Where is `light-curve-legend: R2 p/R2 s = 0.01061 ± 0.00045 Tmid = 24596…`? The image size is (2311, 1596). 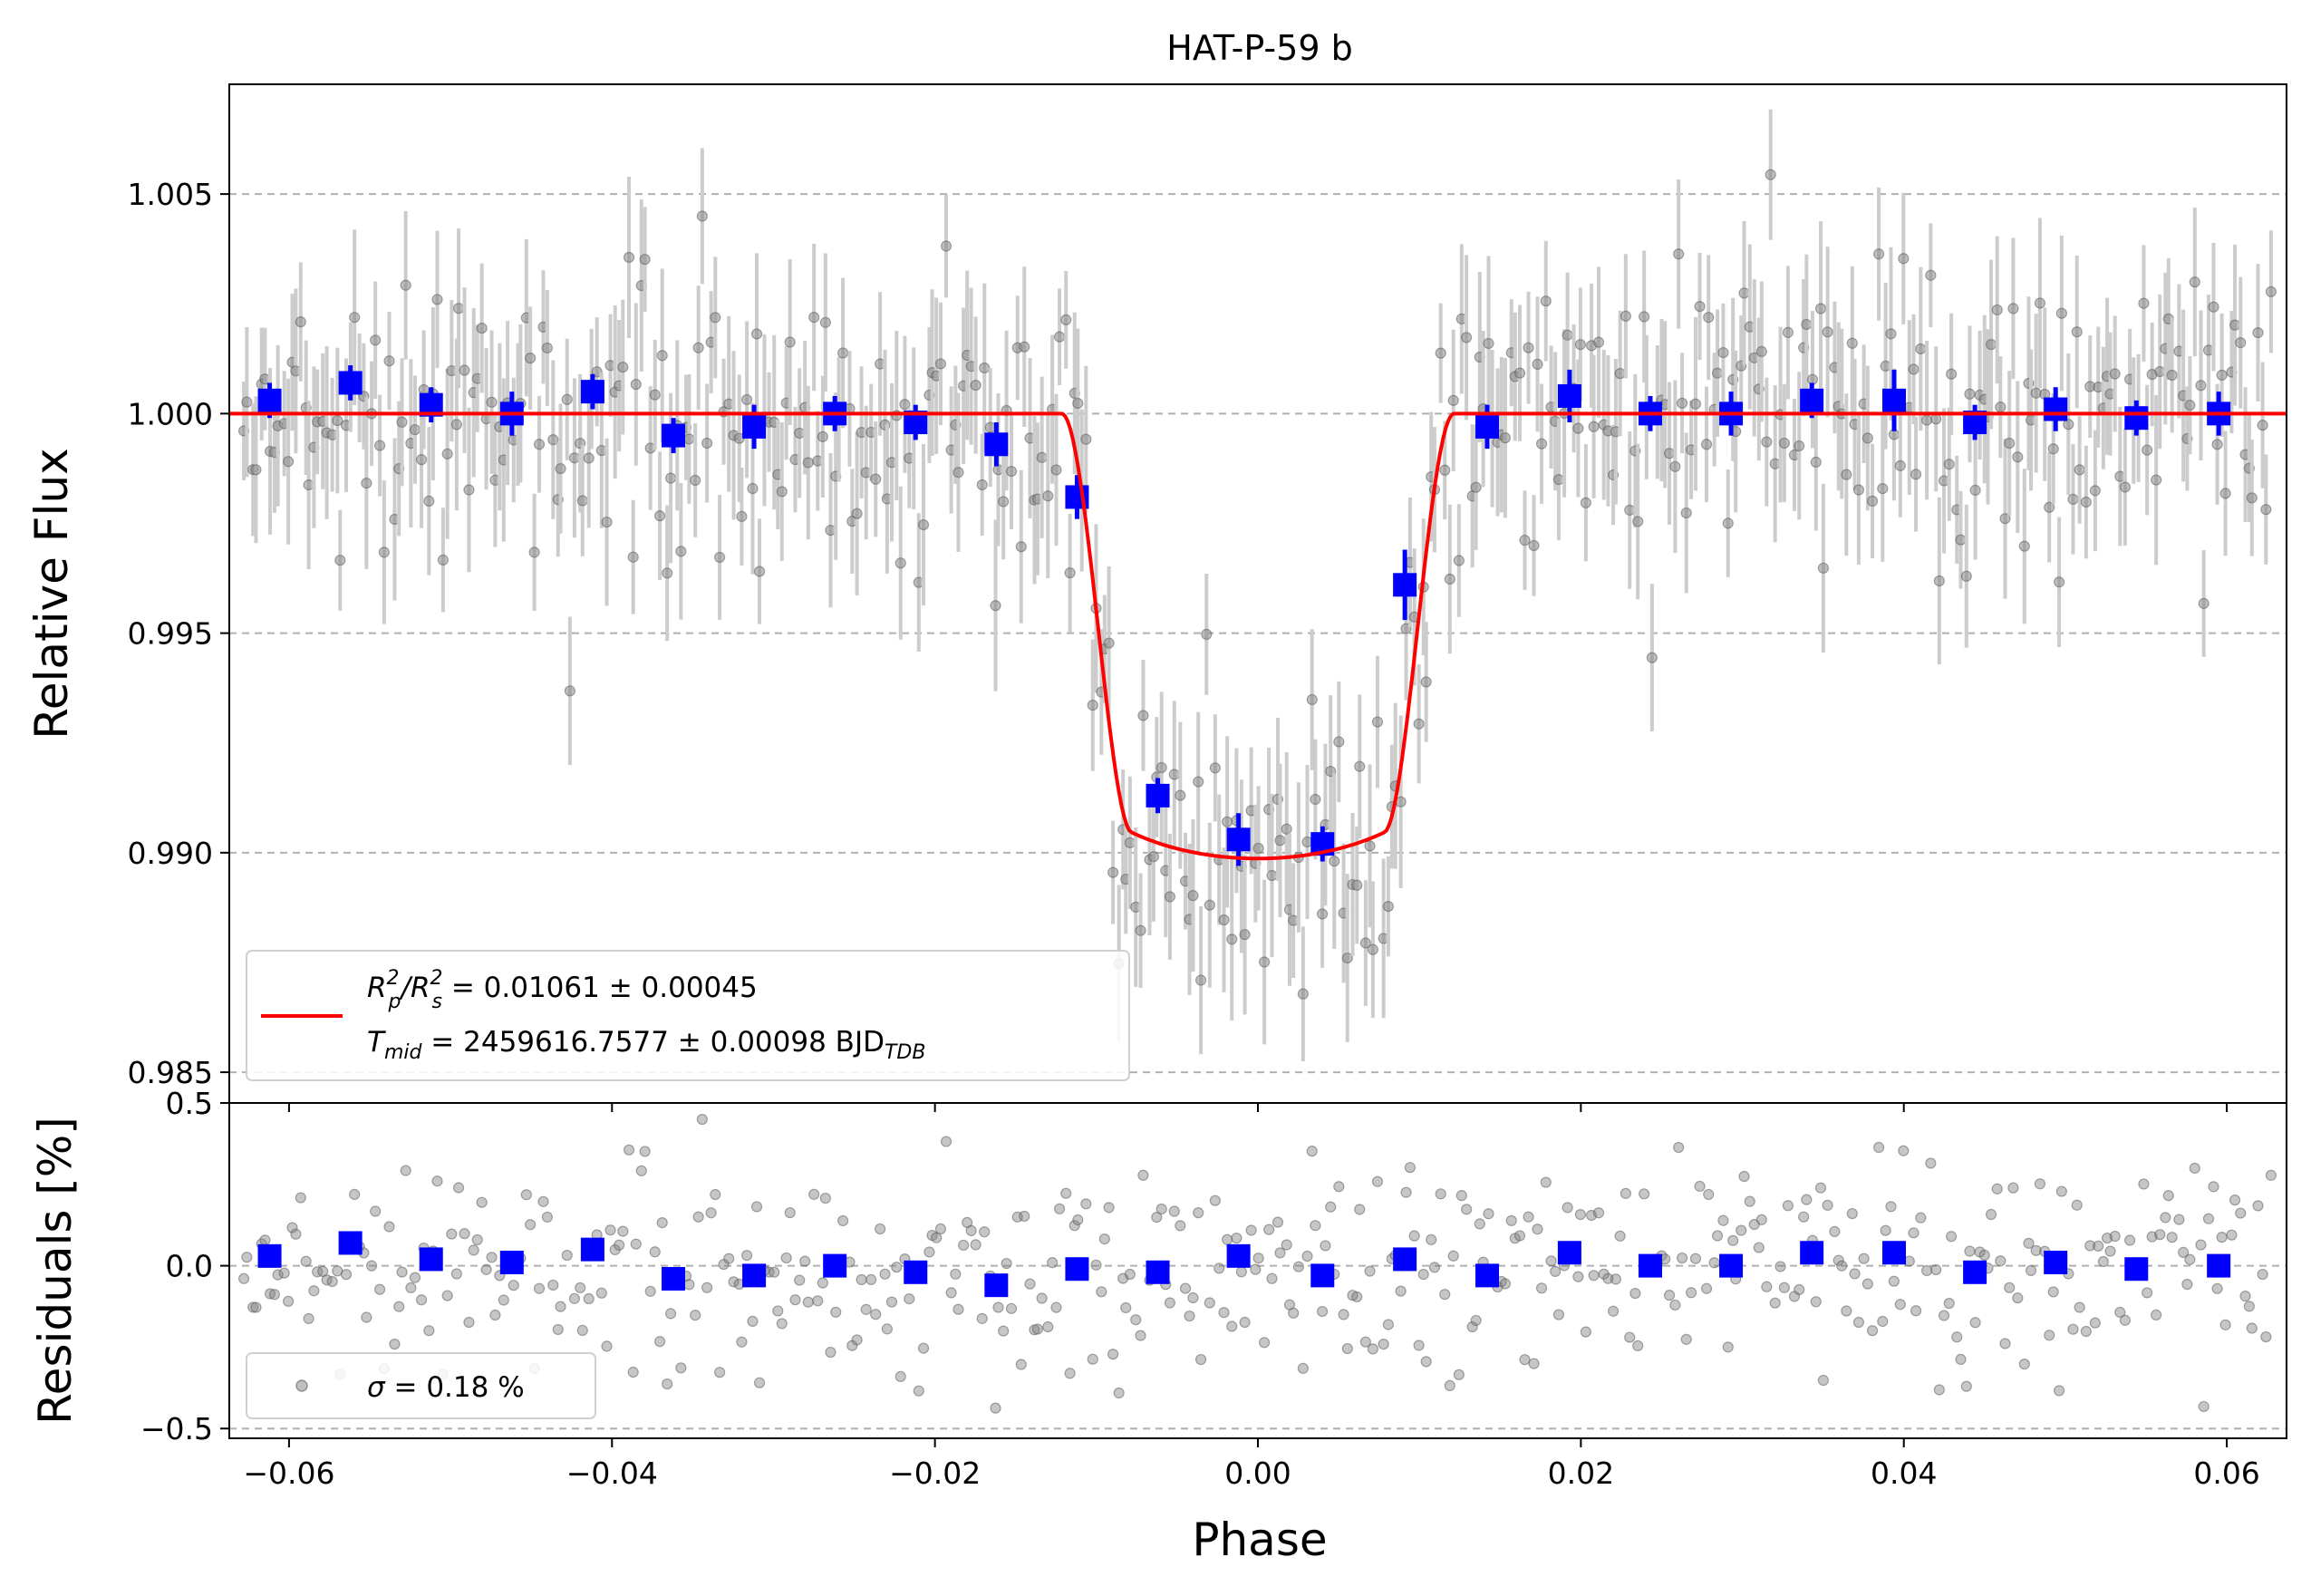
light-curve-legend: R2 p/R2 s = 0.01061 ± 0.00045 Tmid = 24596… is located at coordinates (688, 1015).